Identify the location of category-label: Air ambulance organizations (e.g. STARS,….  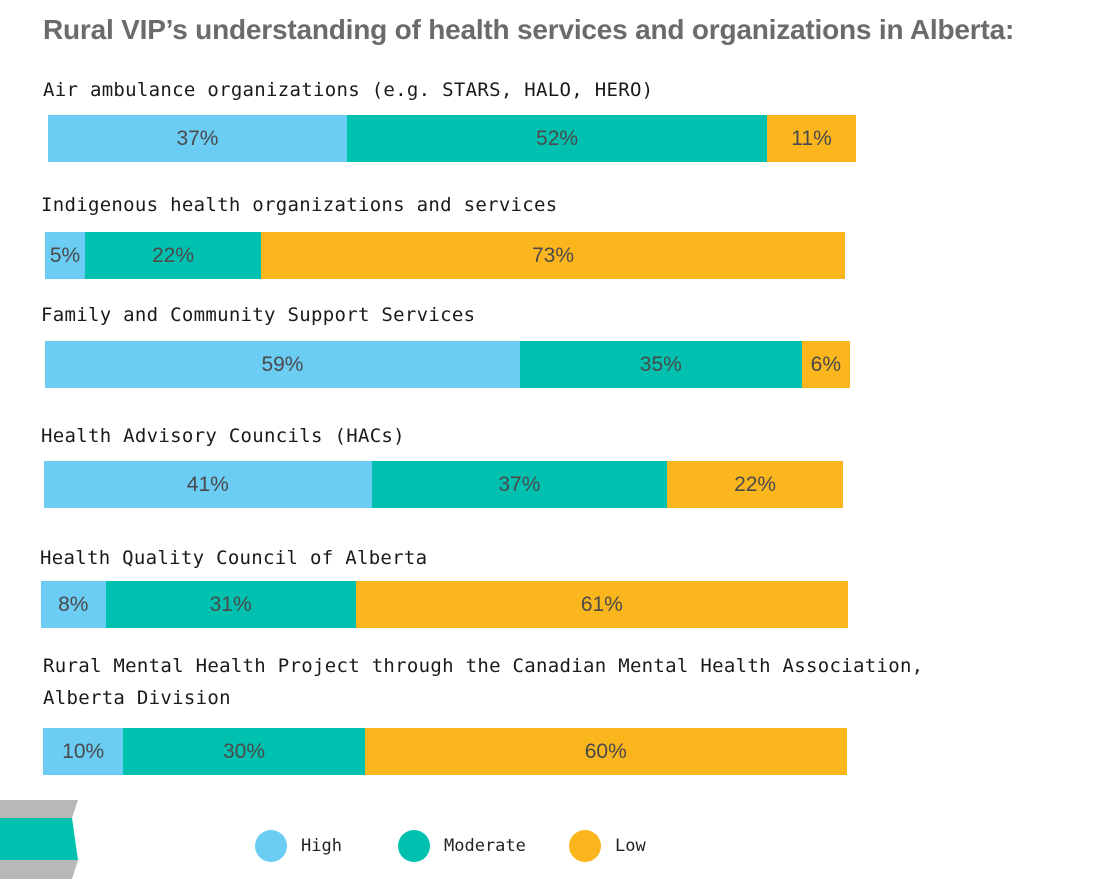
(348, 90).